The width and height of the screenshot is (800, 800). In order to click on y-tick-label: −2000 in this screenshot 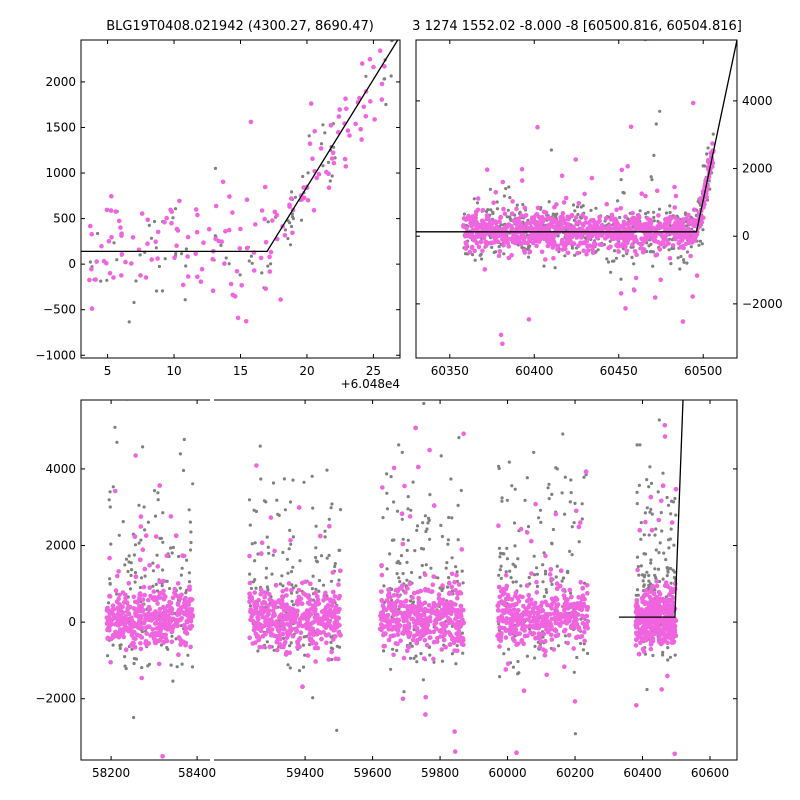, I will do `click(762, 304)`.